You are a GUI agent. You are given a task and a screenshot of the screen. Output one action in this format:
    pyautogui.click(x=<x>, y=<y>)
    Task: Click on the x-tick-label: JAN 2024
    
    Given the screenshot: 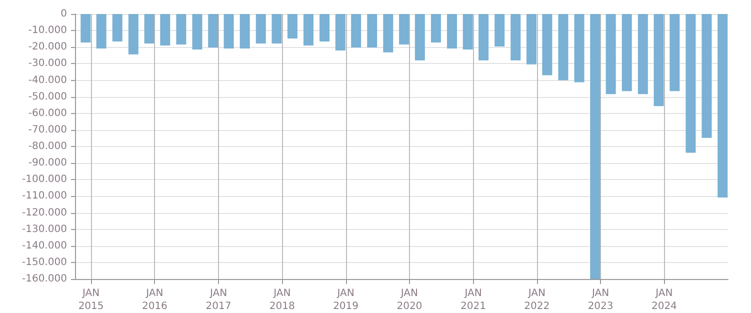 What is the action you would take?
    pyautogui.click(x=664, y=300)
    